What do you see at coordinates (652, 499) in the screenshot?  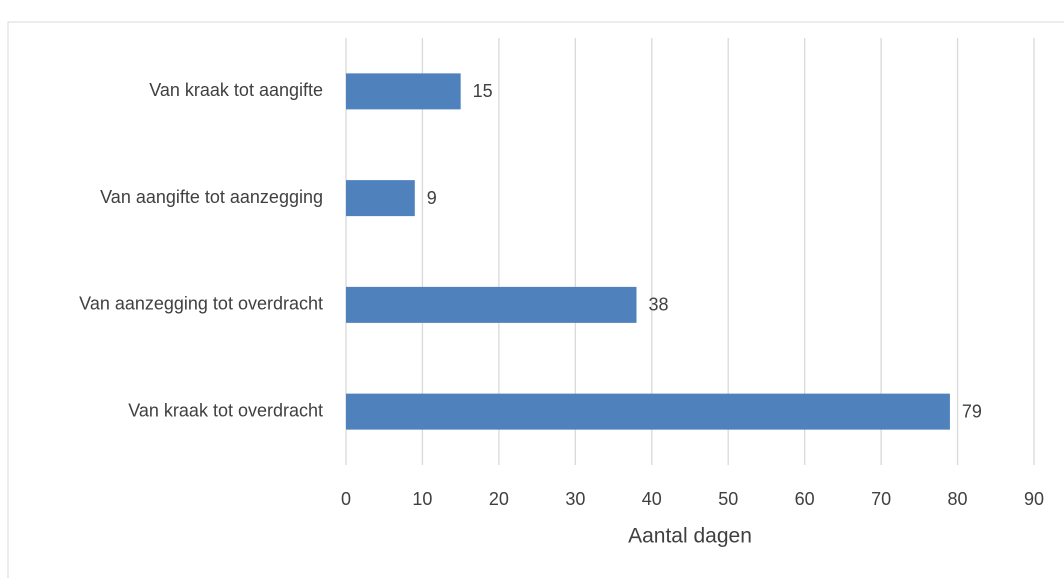 I see `x-tick-label: 40` at bounding box center [652, 499].